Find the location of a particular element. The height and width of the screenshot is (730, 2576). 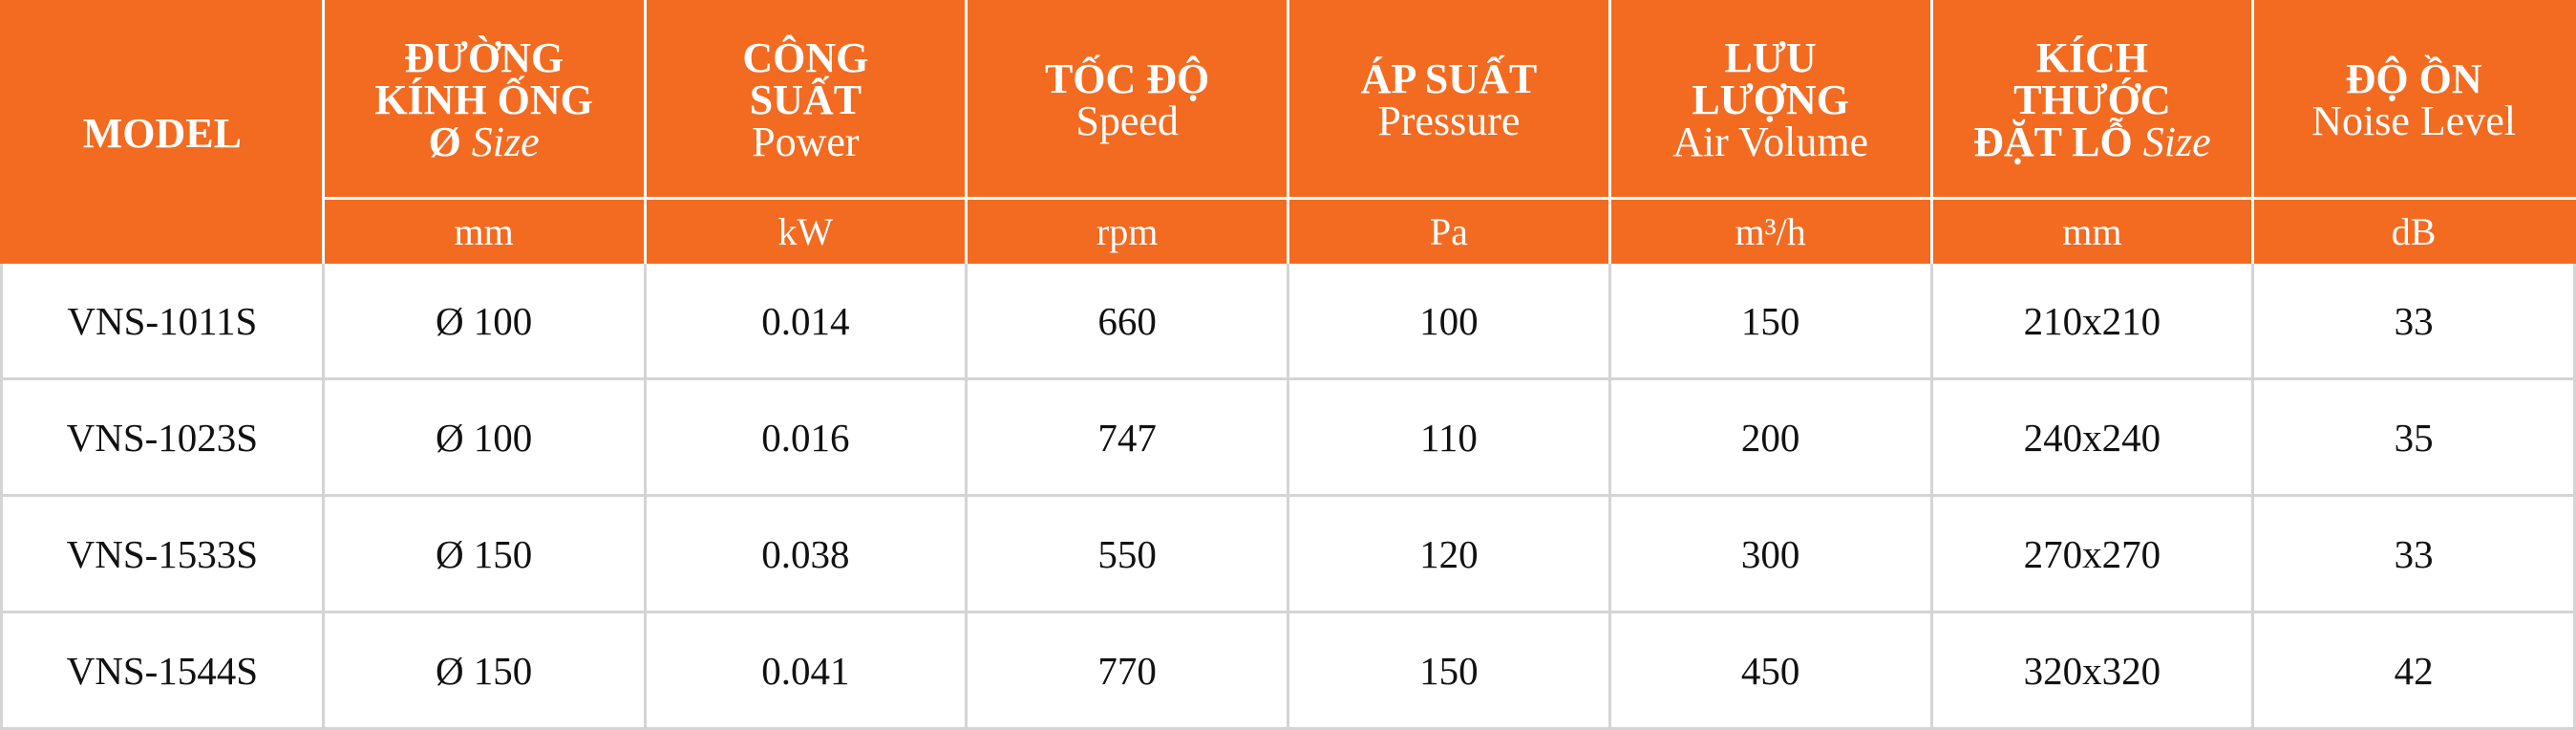

table-cell: 210x210 is located at coordinates (2092, 322).